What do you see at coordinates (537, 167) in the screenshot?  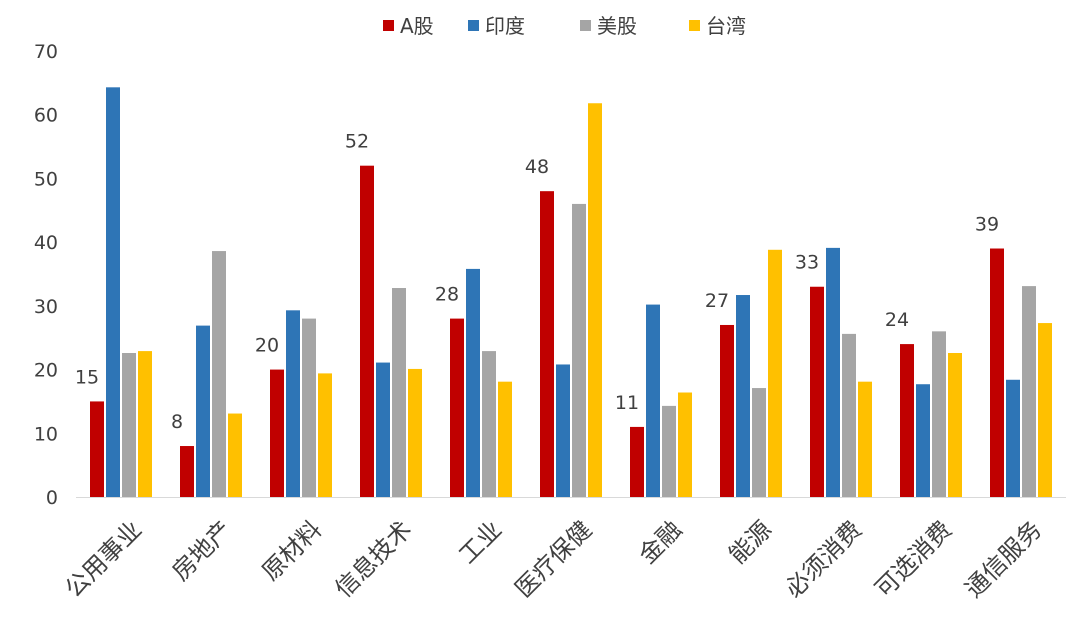 I see `data-label: 48` at bounding box center [537, 167].